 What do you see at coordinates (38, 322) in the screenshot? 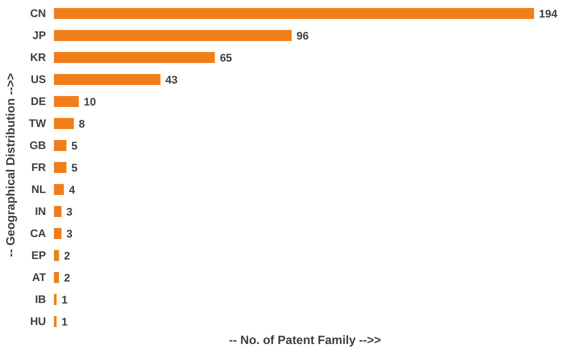
I see `y-tick-label: HU` at bounding box center [38, 322].